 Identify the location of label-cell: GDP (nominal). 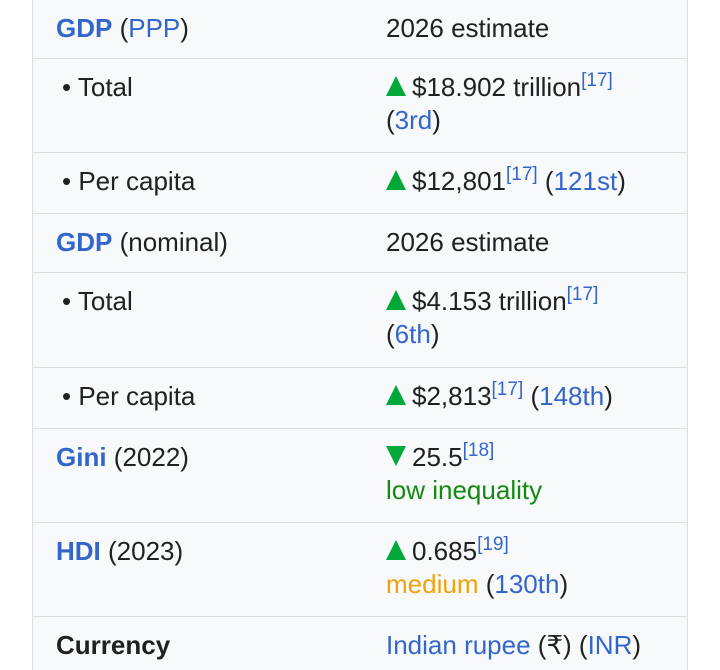
(209, 242).